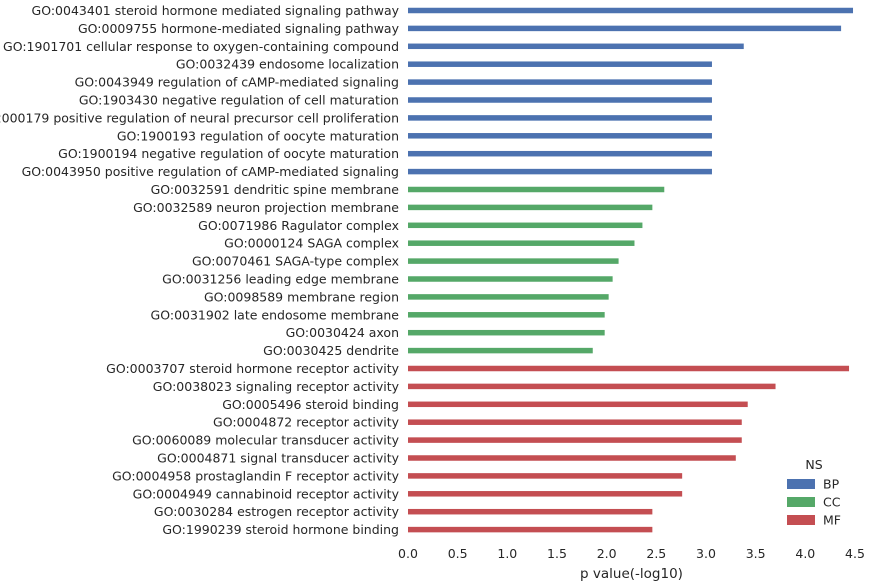 This screenshot has height=587, width=870. Describe the element at coordinates (814, 492) in the screenshot. I see `legend: NS BP CC MF` at that location.